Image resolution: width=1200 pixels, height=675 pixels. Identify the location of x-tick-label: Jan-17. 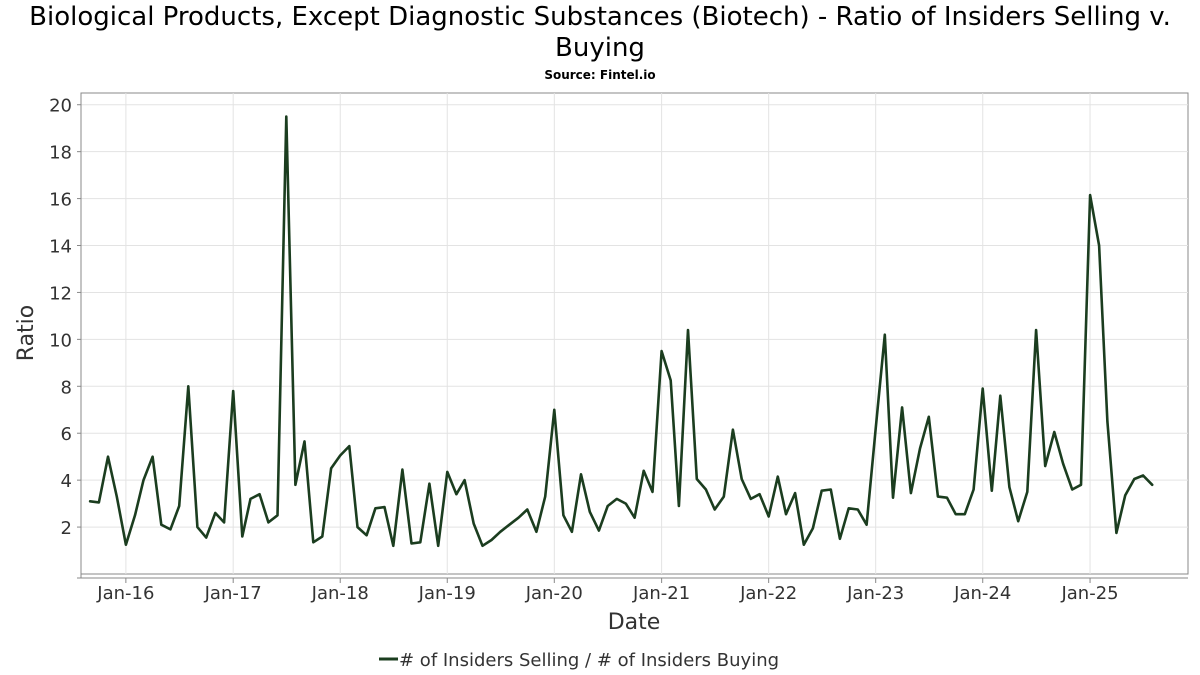
(233, 593).